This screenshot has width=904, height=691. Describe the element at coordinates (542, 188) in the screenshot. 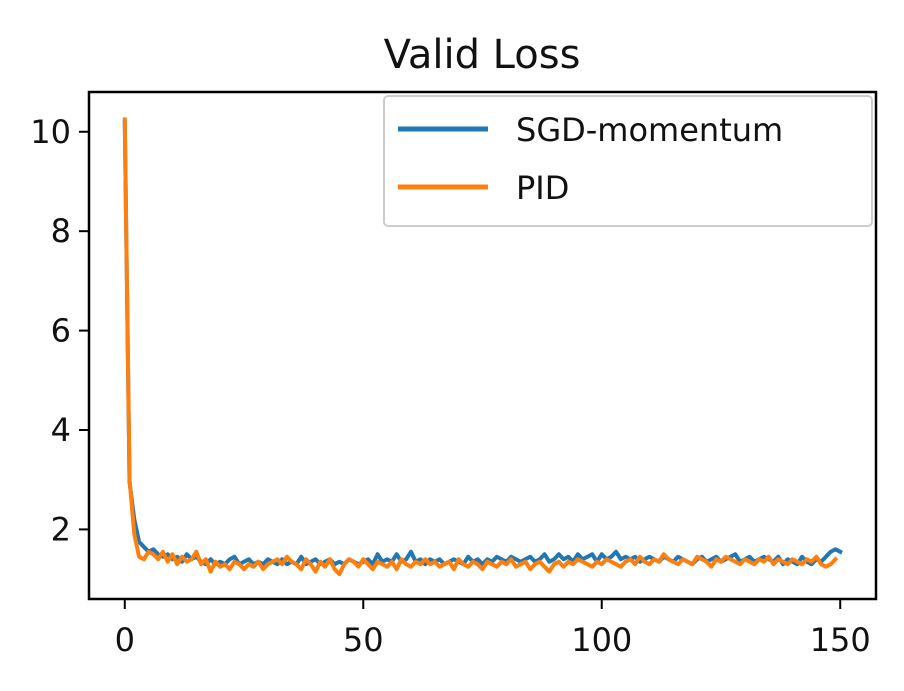

I see `legend-label-2: PID` at that location.